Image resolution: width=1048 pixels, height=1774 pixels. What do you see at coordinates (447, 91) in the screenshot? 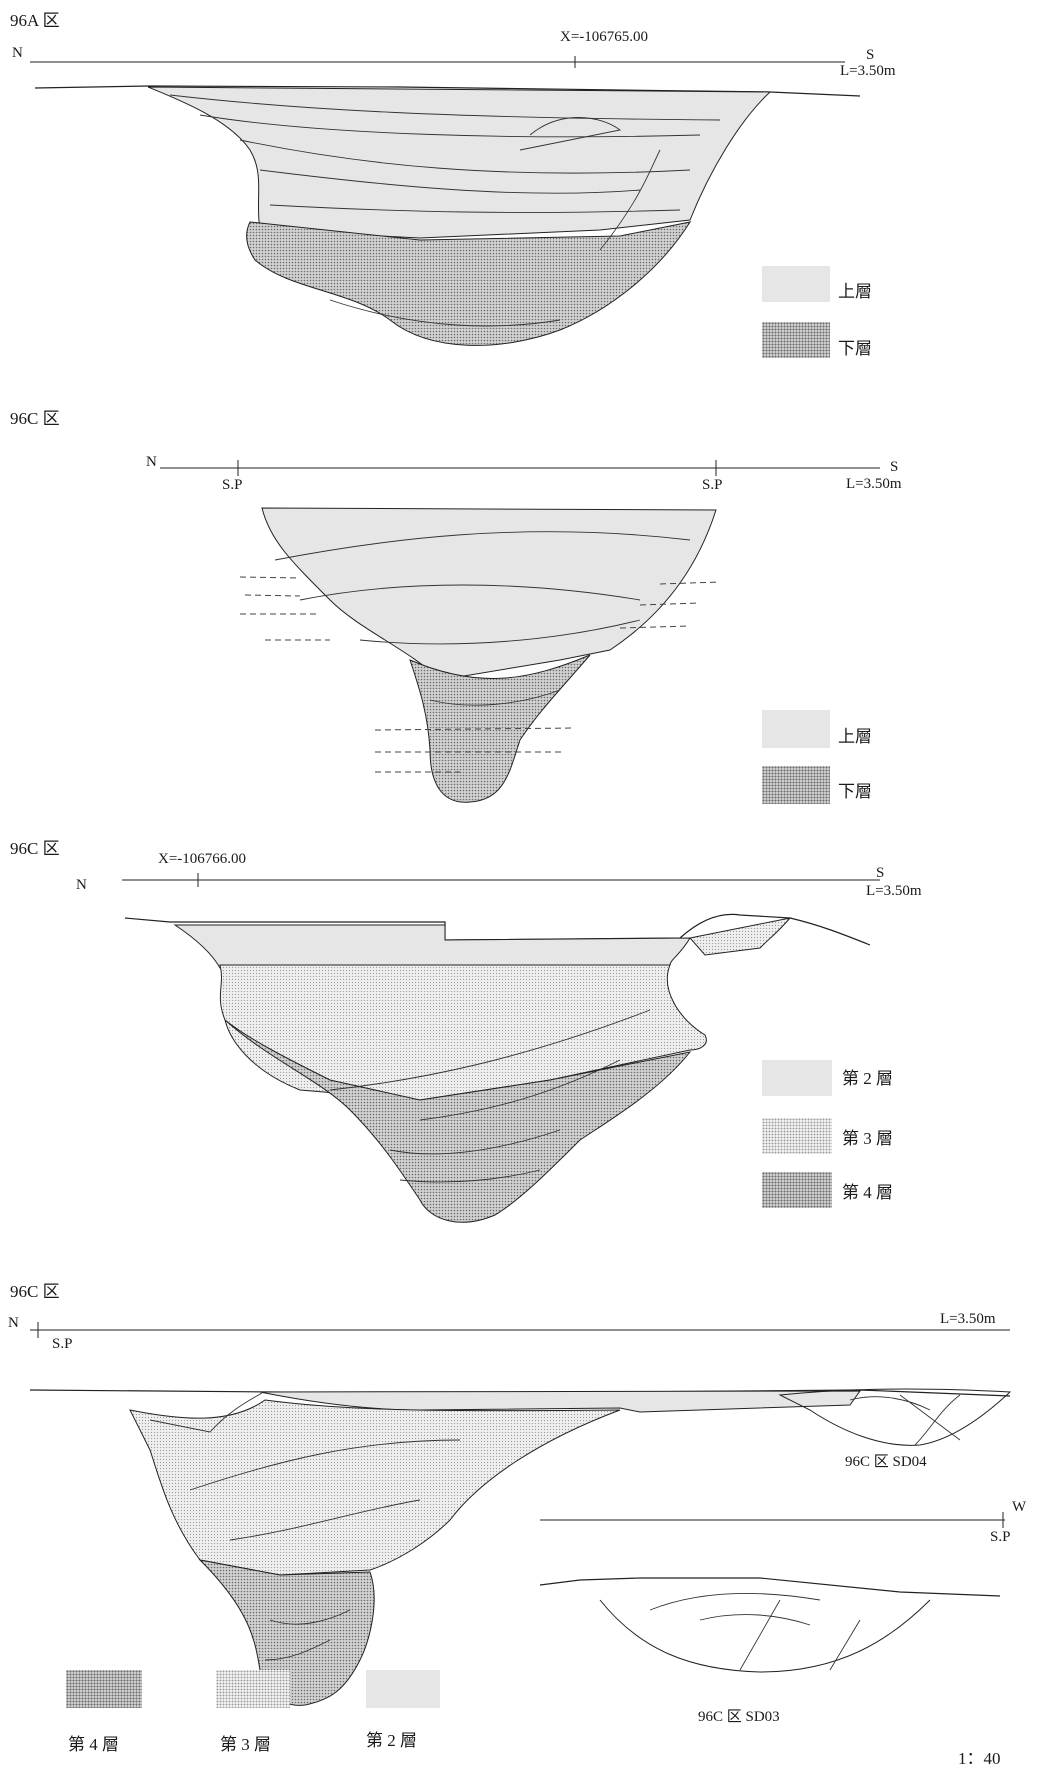
I see `ground-surface` at bounding box center [447, 91].